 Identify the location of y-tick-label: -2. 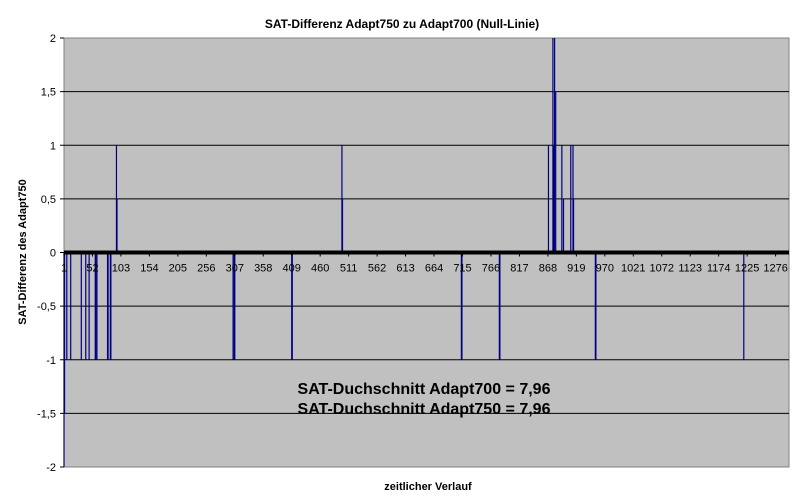
(51, 468).